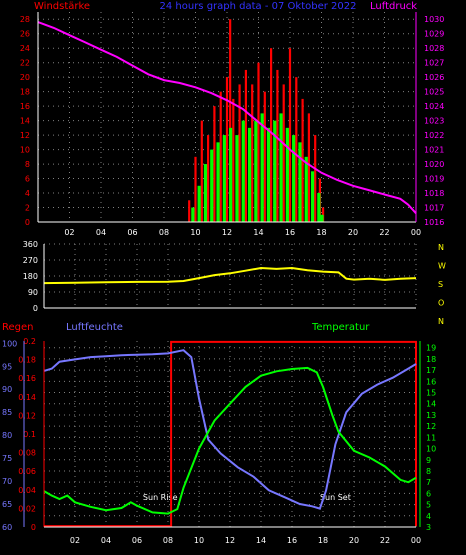  Describe the element at coordinates (27, 490) in the screenshot. I see `rain-tick-label: 0.04` at that location.